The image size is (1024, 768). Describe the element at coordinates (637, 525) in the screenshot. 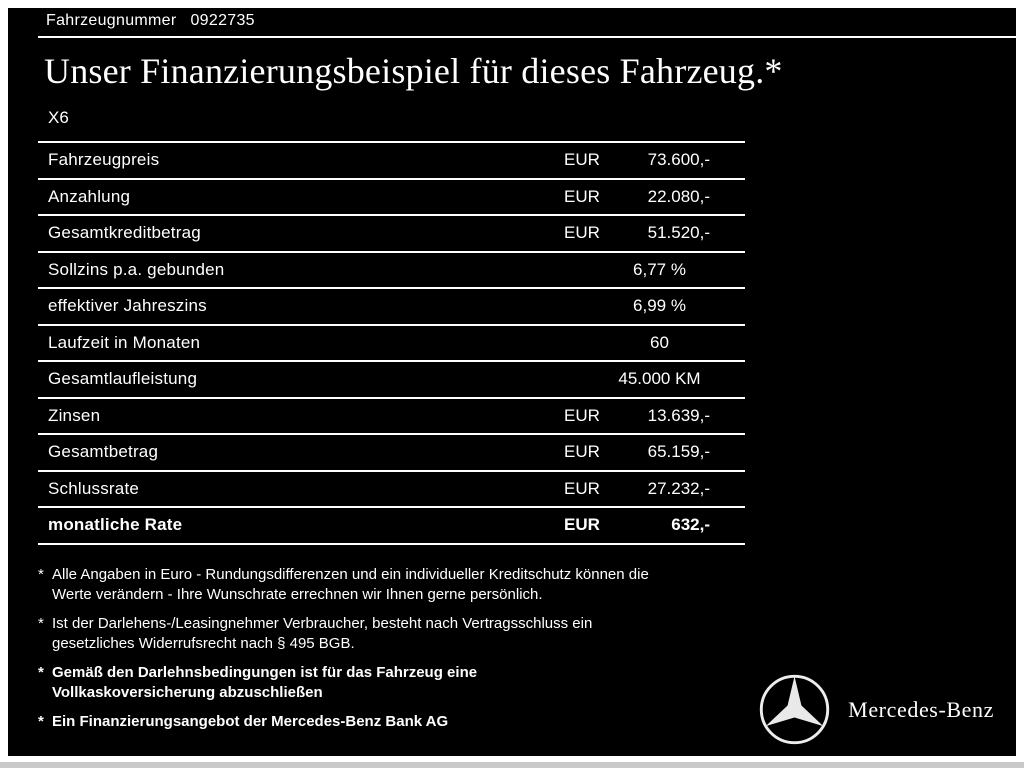

I see `row-value: EUR 632,-` at that location.